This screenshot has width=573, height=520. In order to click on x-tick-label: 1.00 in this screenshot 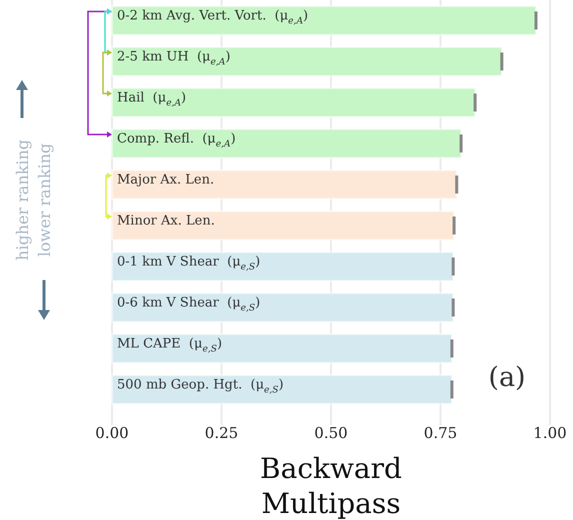, I will do `click(550, 433)`.